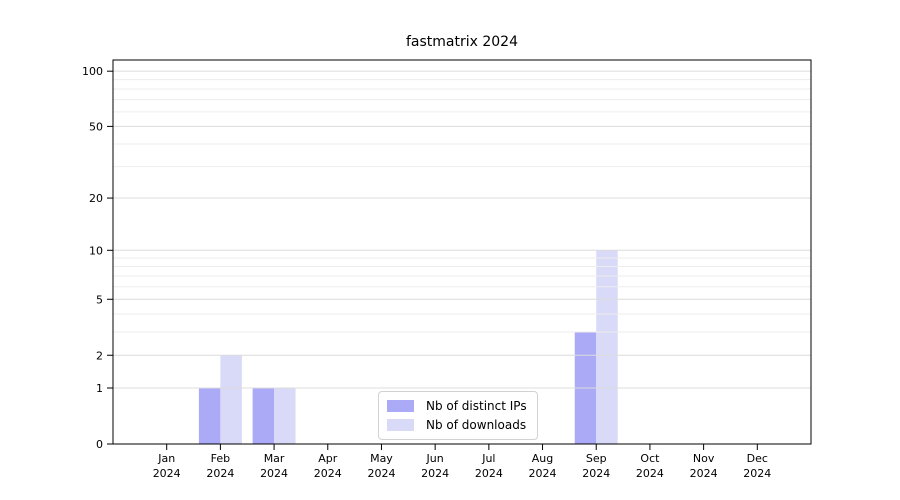 The height and width of the screenshot is (500, 900). I want to click on x-tick-label: Apr 2024, so click(328, 466).